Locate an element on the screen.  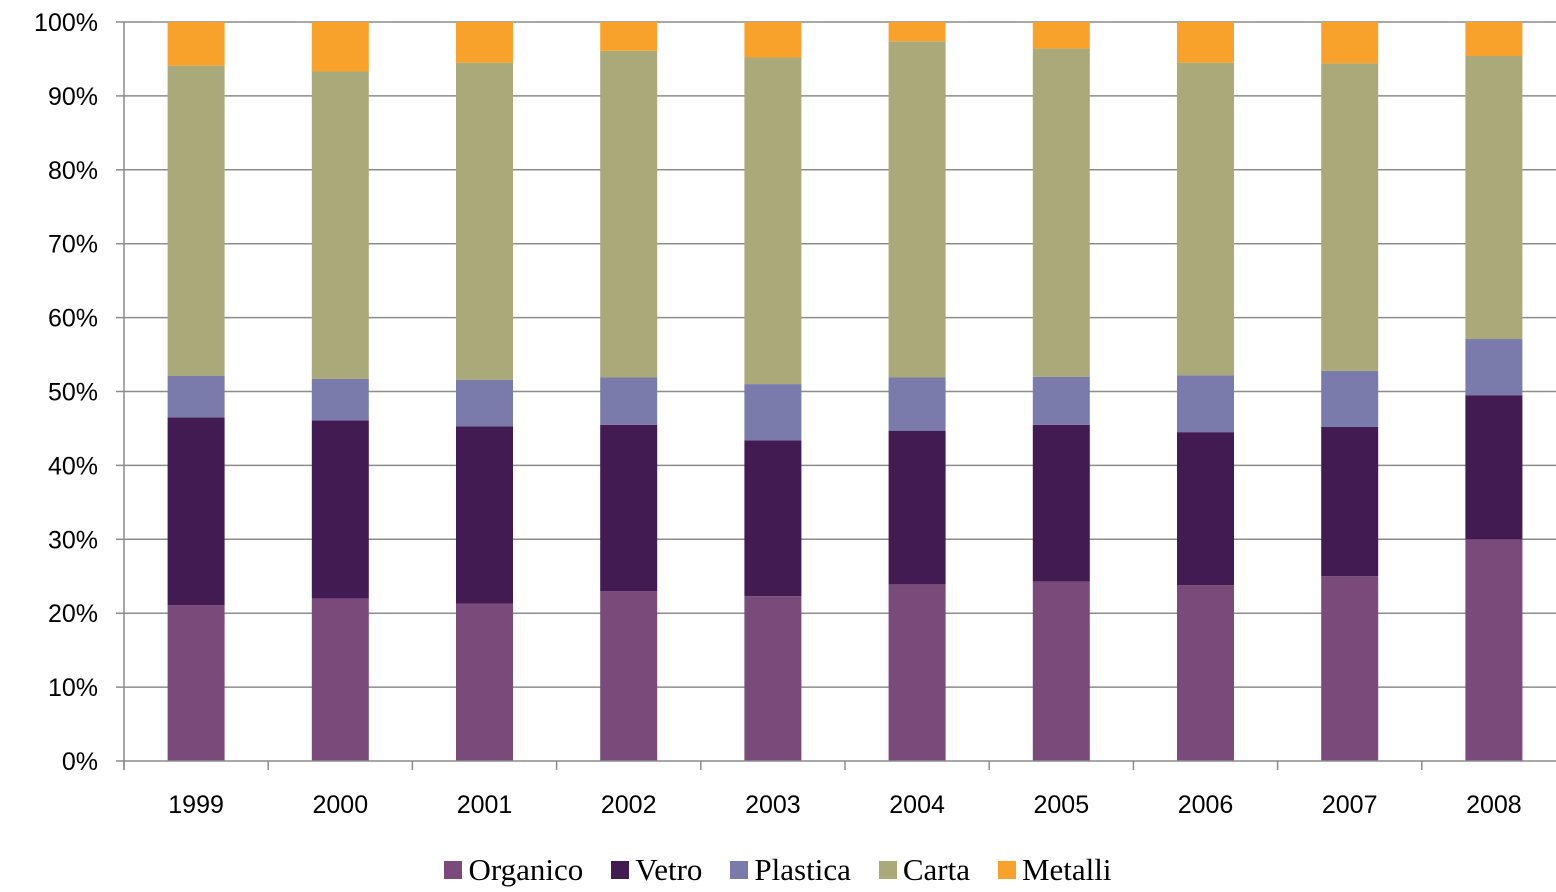
legend-item-carta: Carta is located at coordinates (924, 870).